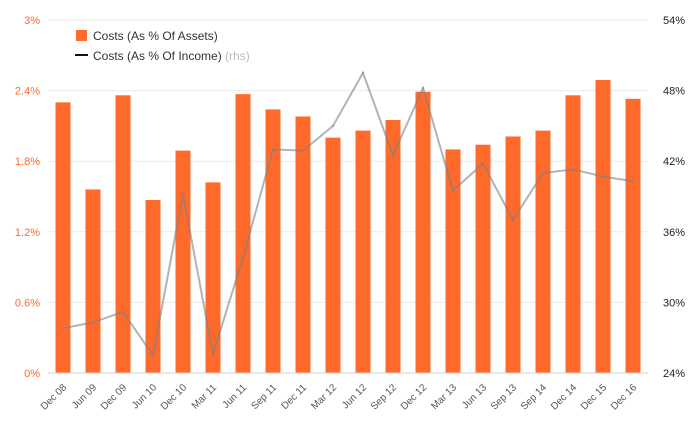  Describe the element at coordinates (534, 397) in the screenshot. I see `x-tick-label: Sep 14` at that location.